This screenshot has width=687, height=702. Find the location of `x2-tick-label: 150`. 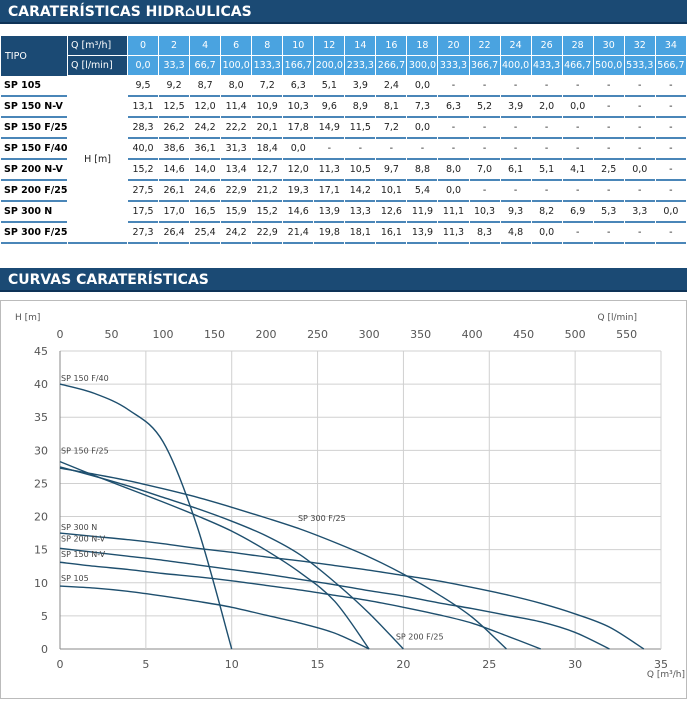

x2-tick-label: 150 is located at coordinates (214, 334).